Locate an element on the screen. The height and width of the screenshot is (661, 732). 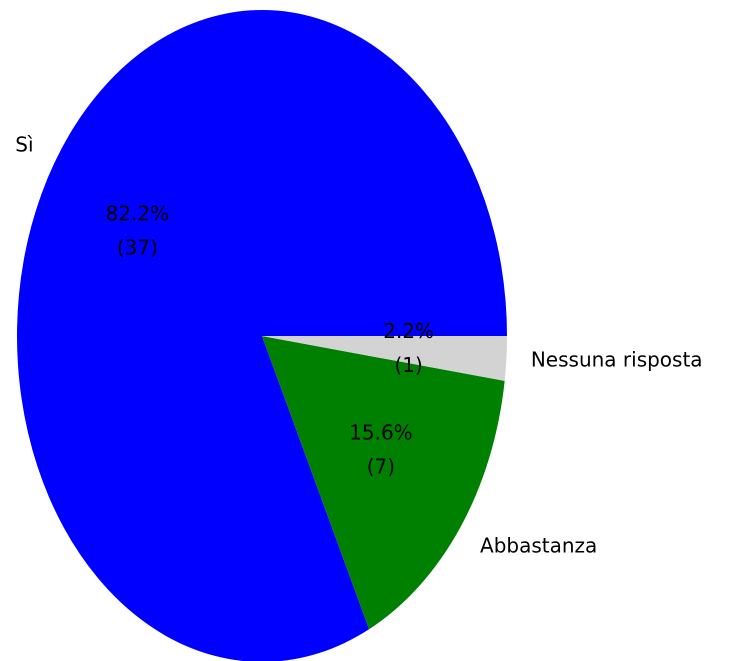
slice-label: Nessuna risposta is located at coordinates (617, 359).